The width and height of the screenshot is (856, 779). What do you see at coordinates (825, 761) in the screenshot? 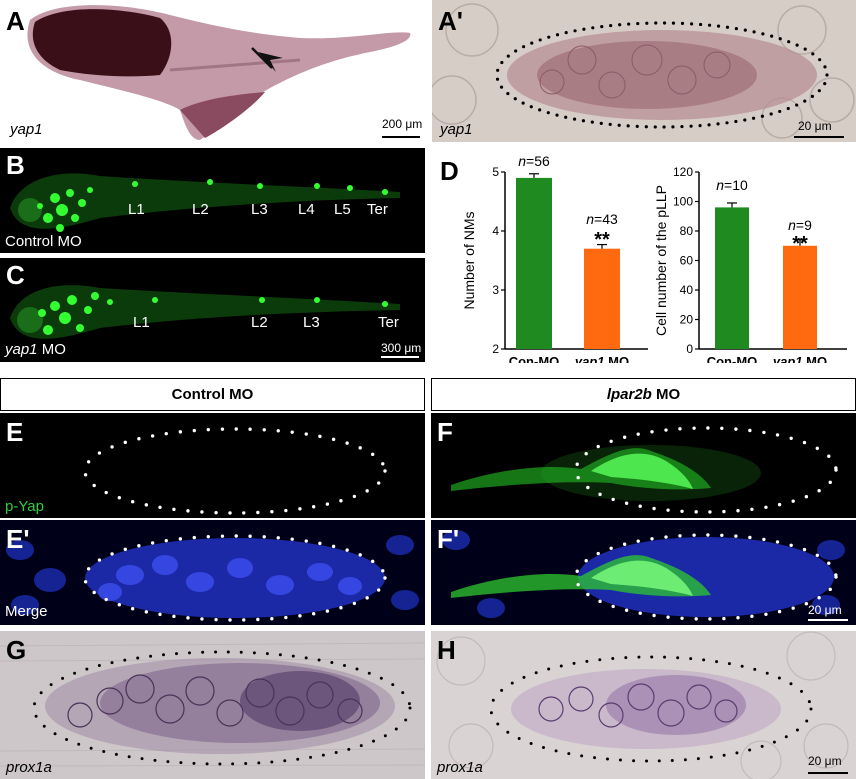
I see `panel-h-scale-text: 20 μm` at bounding box center [825, 761].